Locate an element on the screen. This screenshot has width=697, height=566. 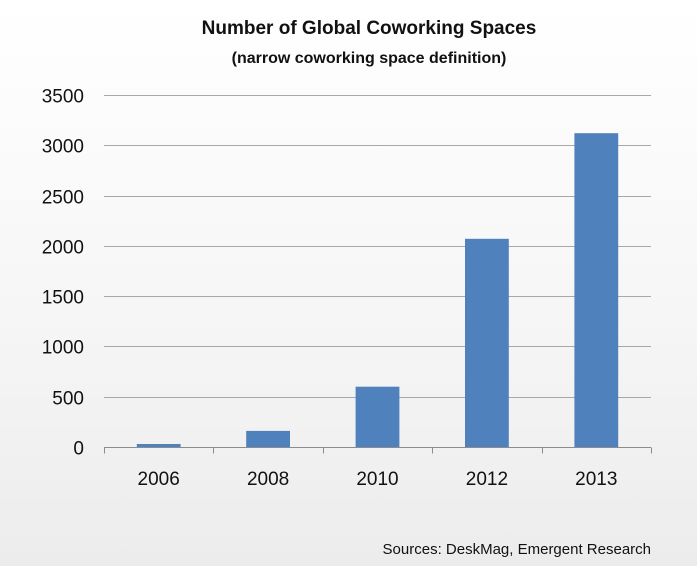
y-tick-label: 2500 is located at coordinates (63, 198).